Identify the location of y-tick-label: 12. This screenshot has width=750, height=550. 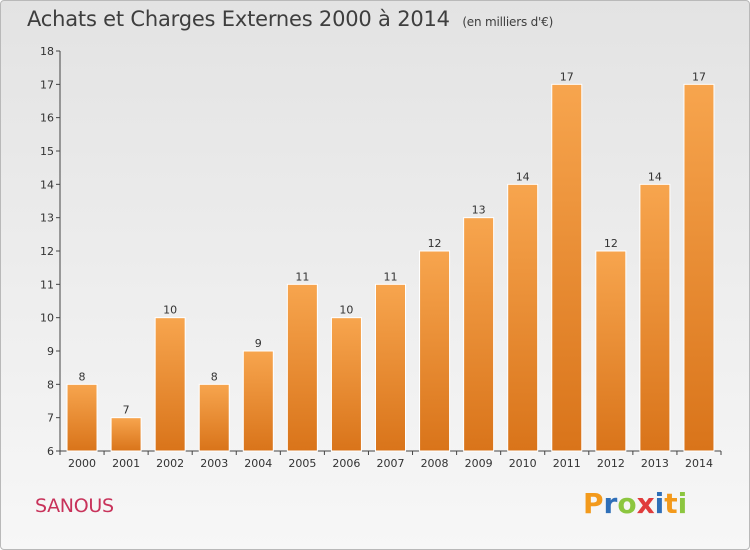
(47, 251).